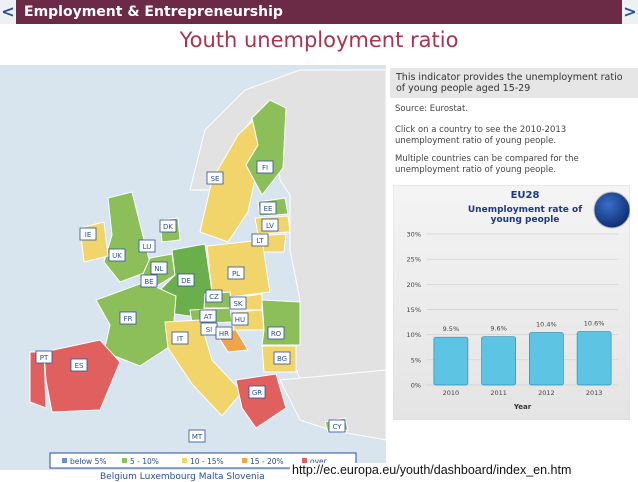 The height and width of the screenshot is (482, 638). What do you see at coordinates (451, 393) in the screenshot?
I see `x-tick-label: 2010` at bounding box center [451, 393].